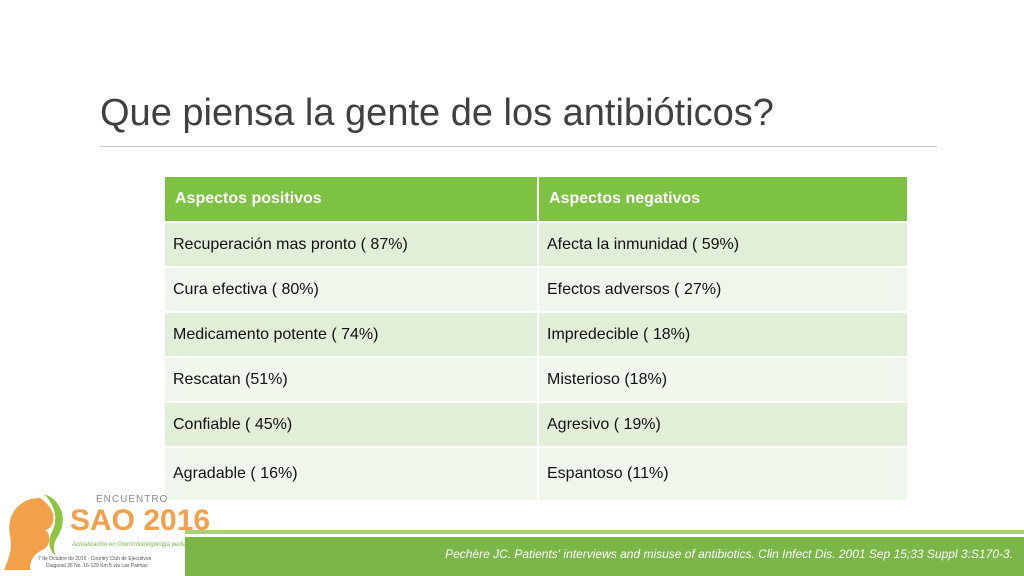  What do you see at coordinates (723, 200) in the screenshot?
I see `header-cell: Aspectos negativos` at bounding box center [723, 200].